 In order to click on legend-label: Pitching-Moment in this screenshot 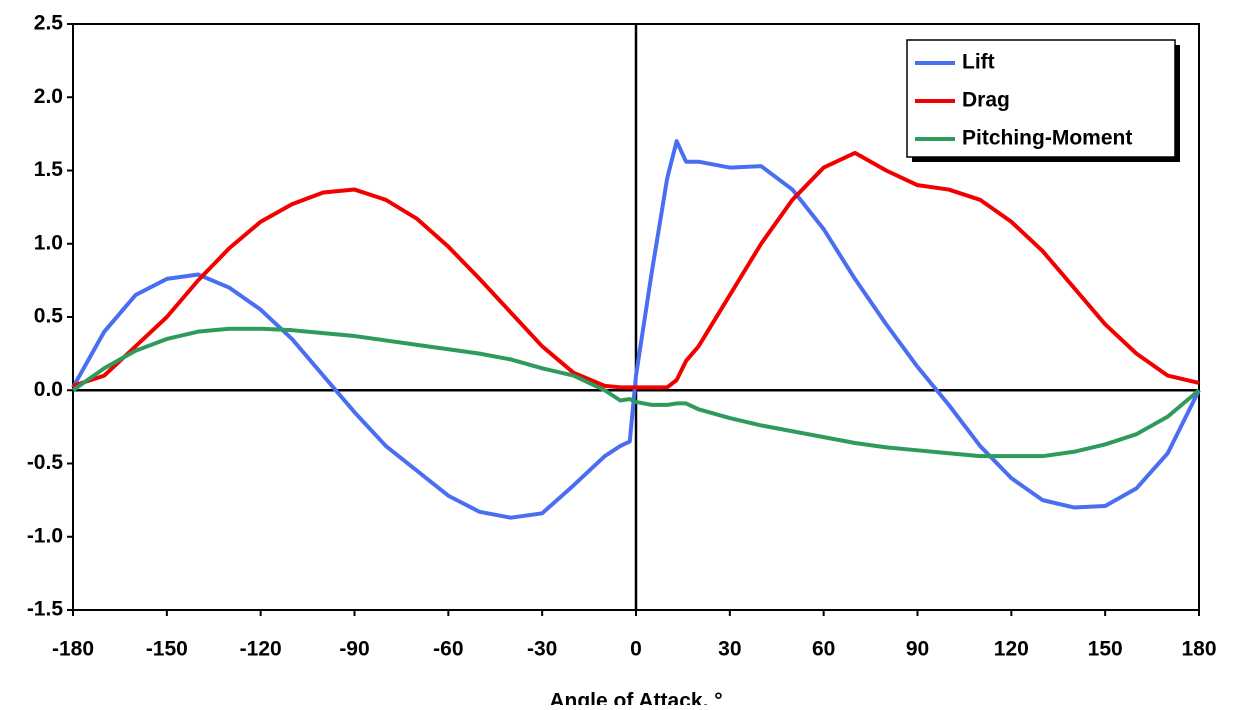, I will do `click(1047, 138)`.